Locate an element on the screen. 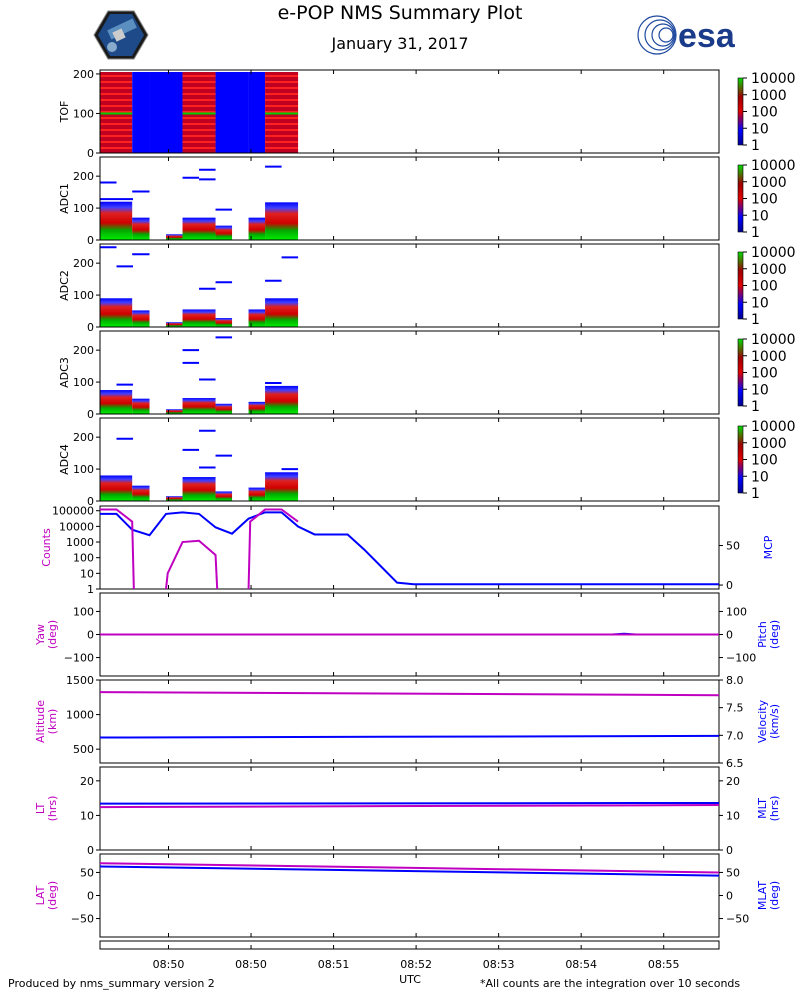 This screenshot has height=1000, width=800. y-tick-label: 500 is located at coordinates (83, 749).